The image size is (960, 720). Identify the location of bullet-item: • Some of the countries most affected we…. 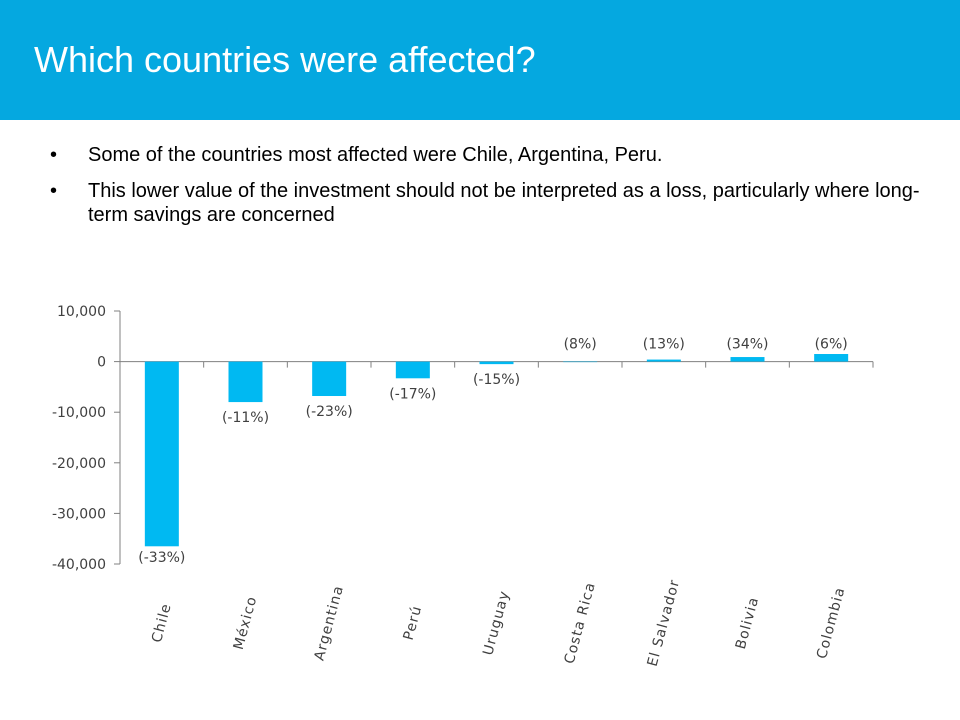
(488, 155).